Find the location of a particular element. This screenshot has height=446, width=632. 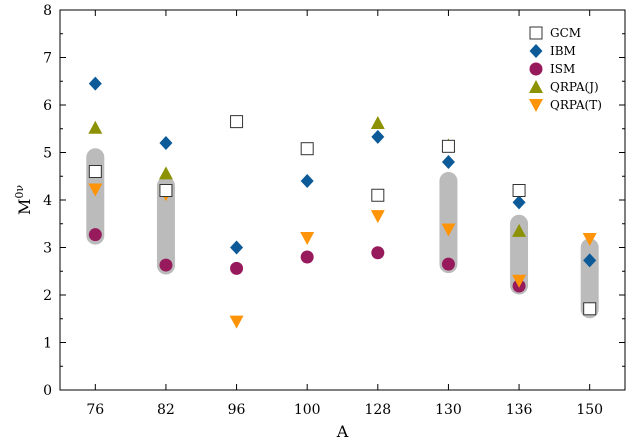

legend-marker-ism is located at coordinates (536, 69).